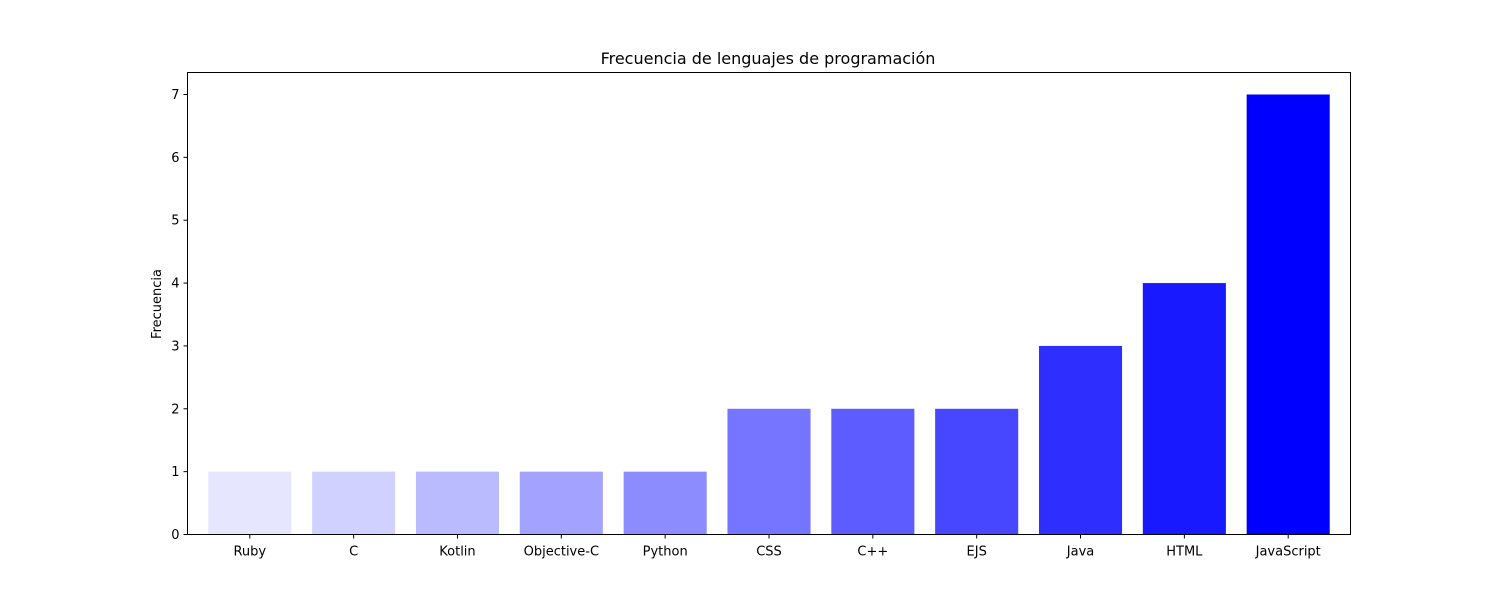  I want to click on x-tick-label: Ruby, so click(249, 552).